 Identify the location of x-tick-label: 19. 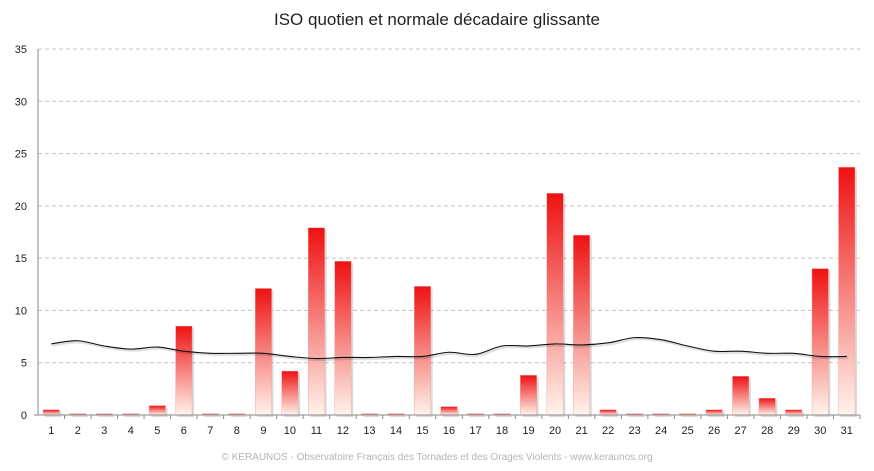
(528, 431).